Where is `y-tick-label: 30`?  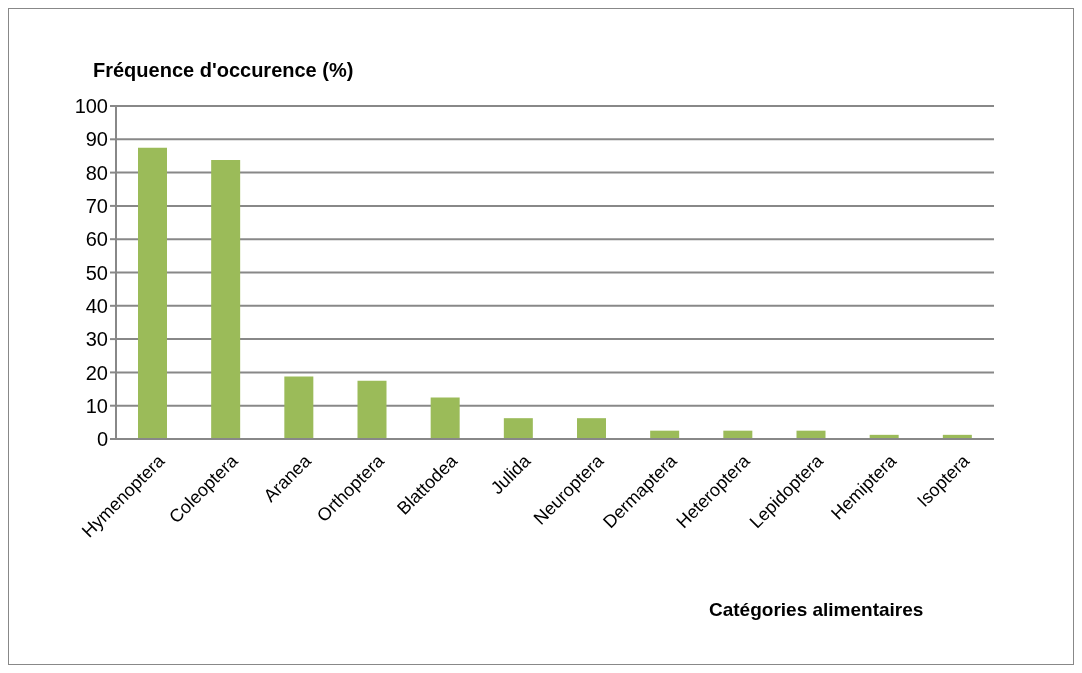
y-tick-label: 30 is located at coordinates (96, 339).